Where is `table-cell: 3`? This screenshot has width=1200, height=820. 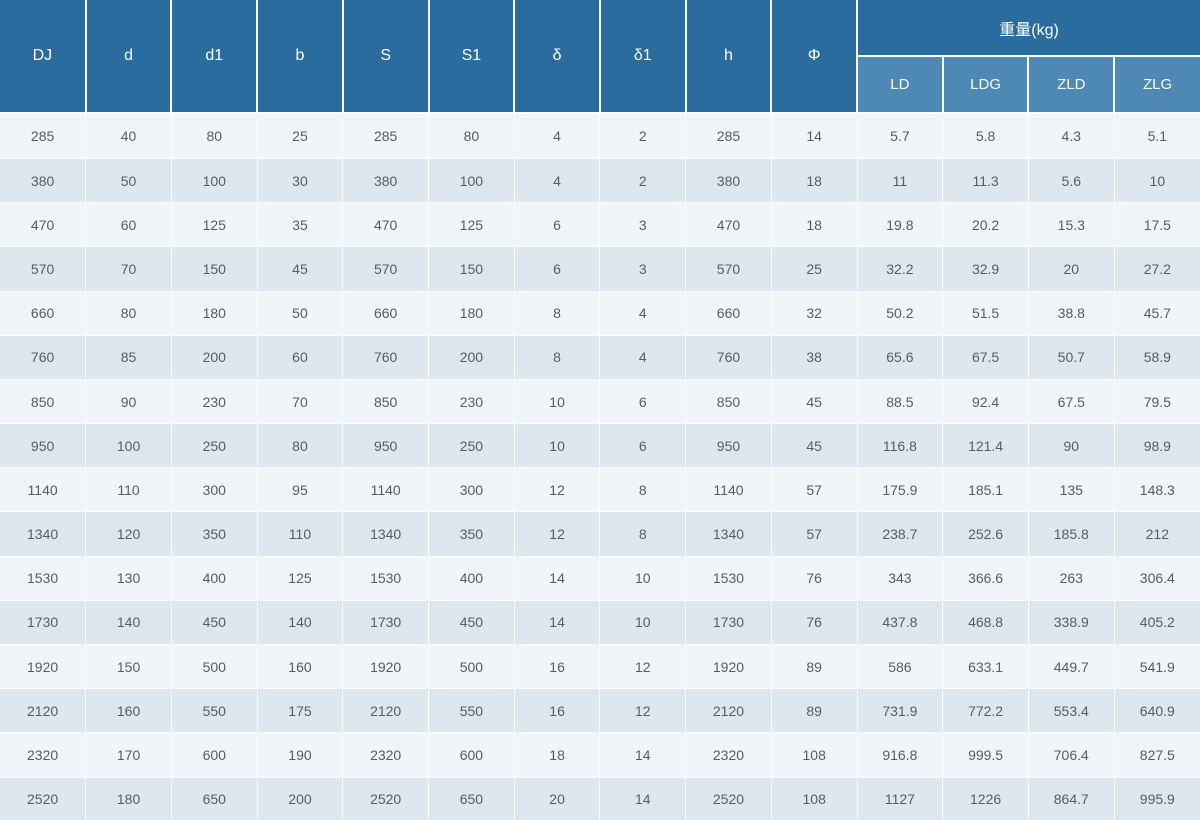
table-cell: 3 is located at coordinates (643, 225).